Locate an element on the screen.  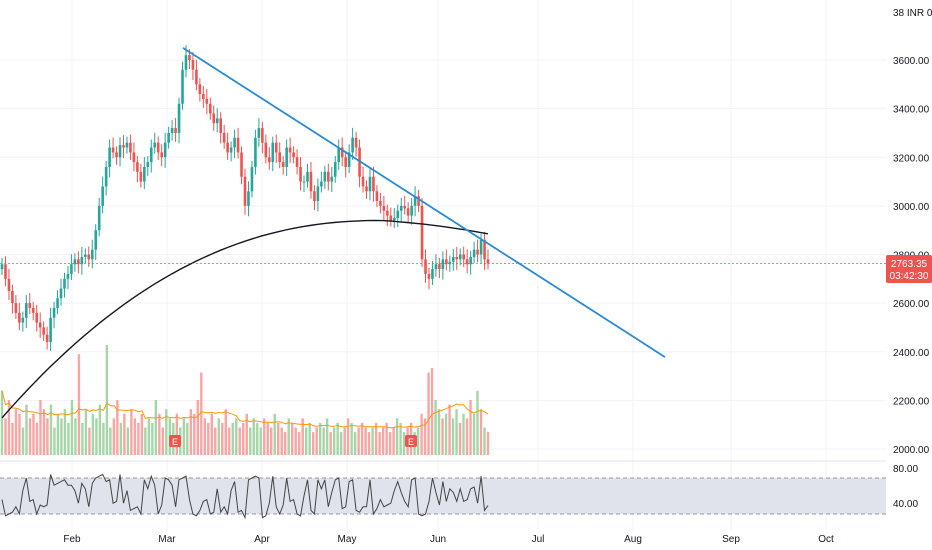
price-tag-countdown: 03:42:30 is located at coordinates (909, 276).